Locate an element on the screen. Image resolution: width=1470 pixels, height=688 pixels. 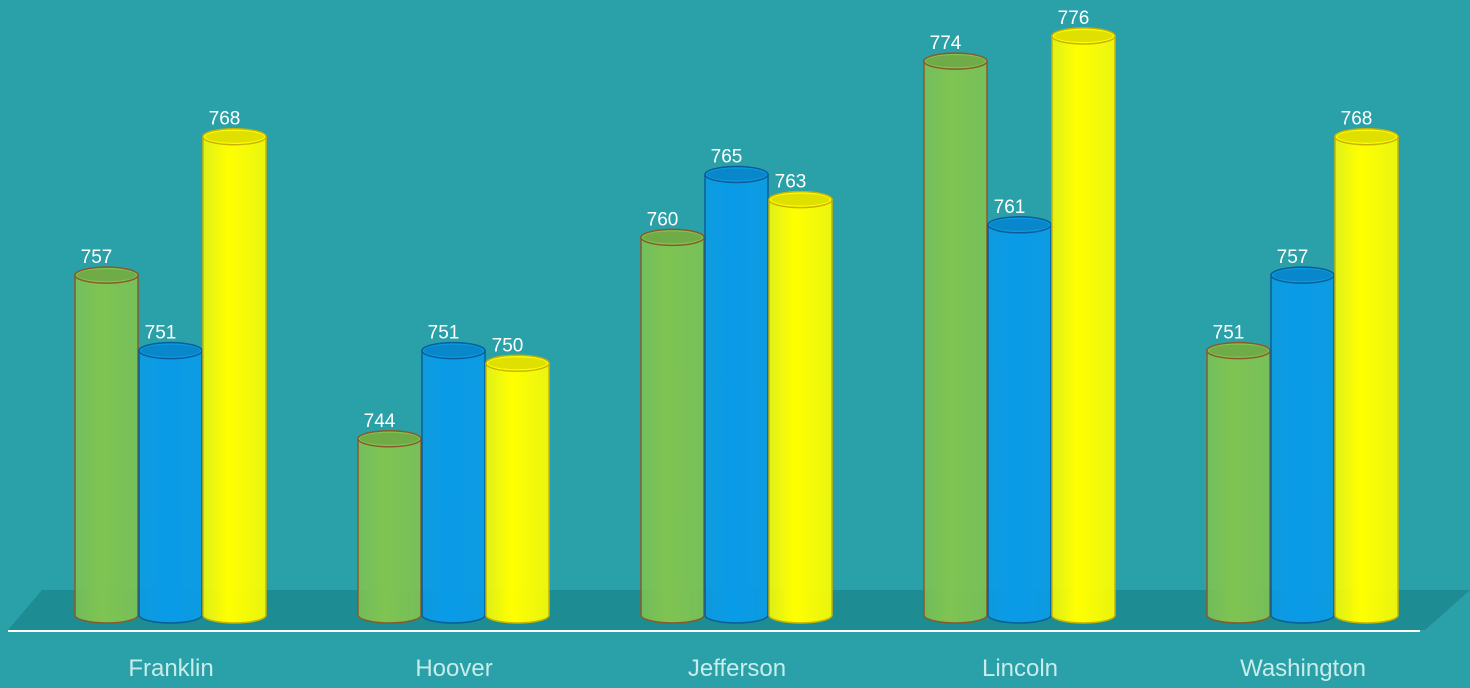
category-labels-layer: Franklin Hoover Jefferson Lincoln Washington is located at coordinates (747, 668).